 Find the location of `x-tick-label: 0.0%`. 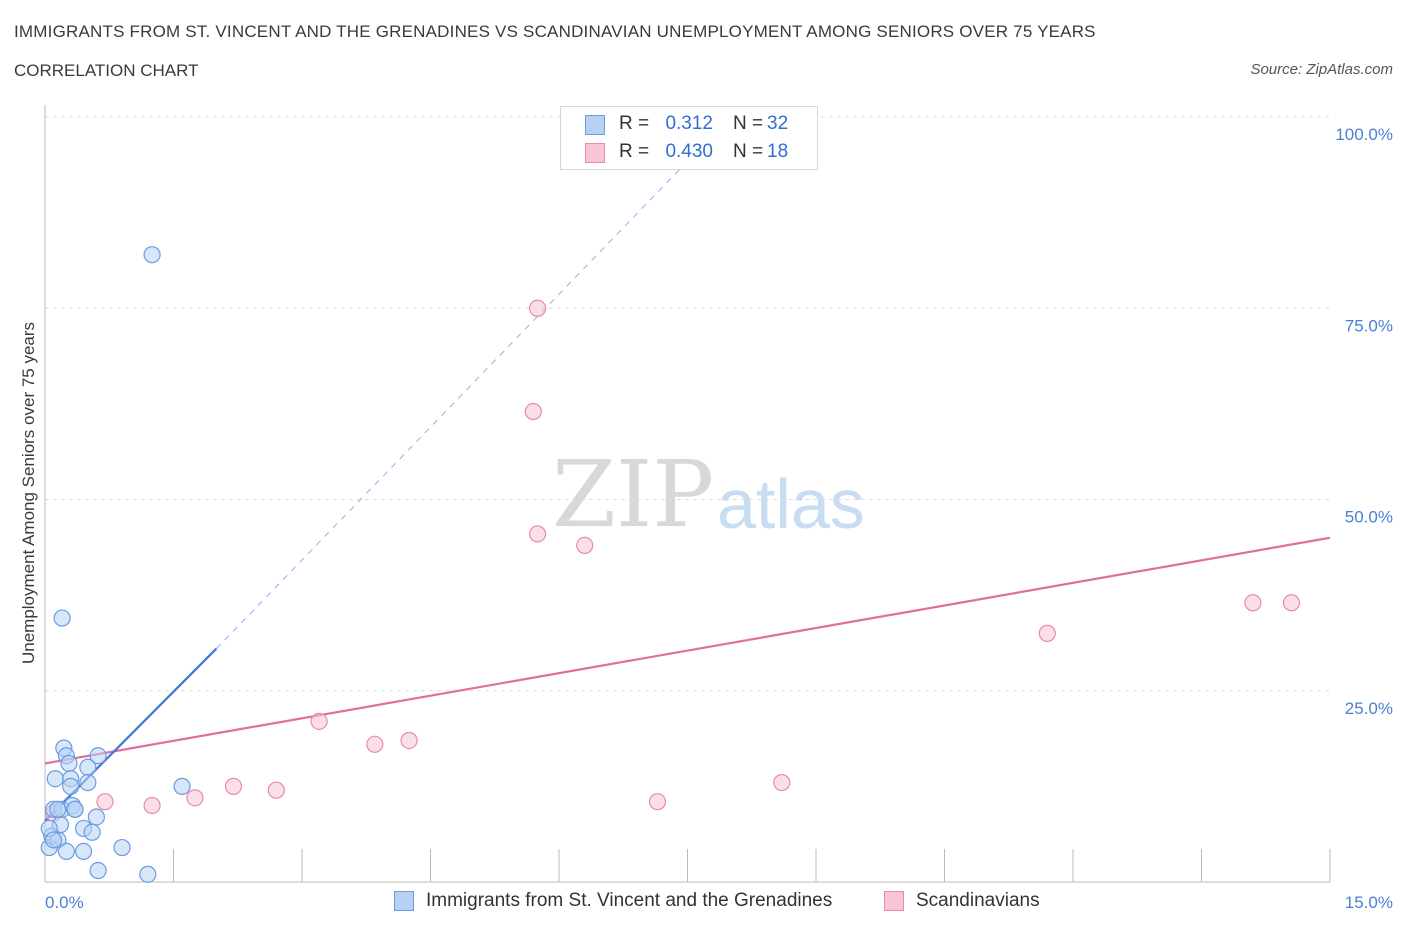

x-tick-label: 0.0% is located at coordinates (64, 902).